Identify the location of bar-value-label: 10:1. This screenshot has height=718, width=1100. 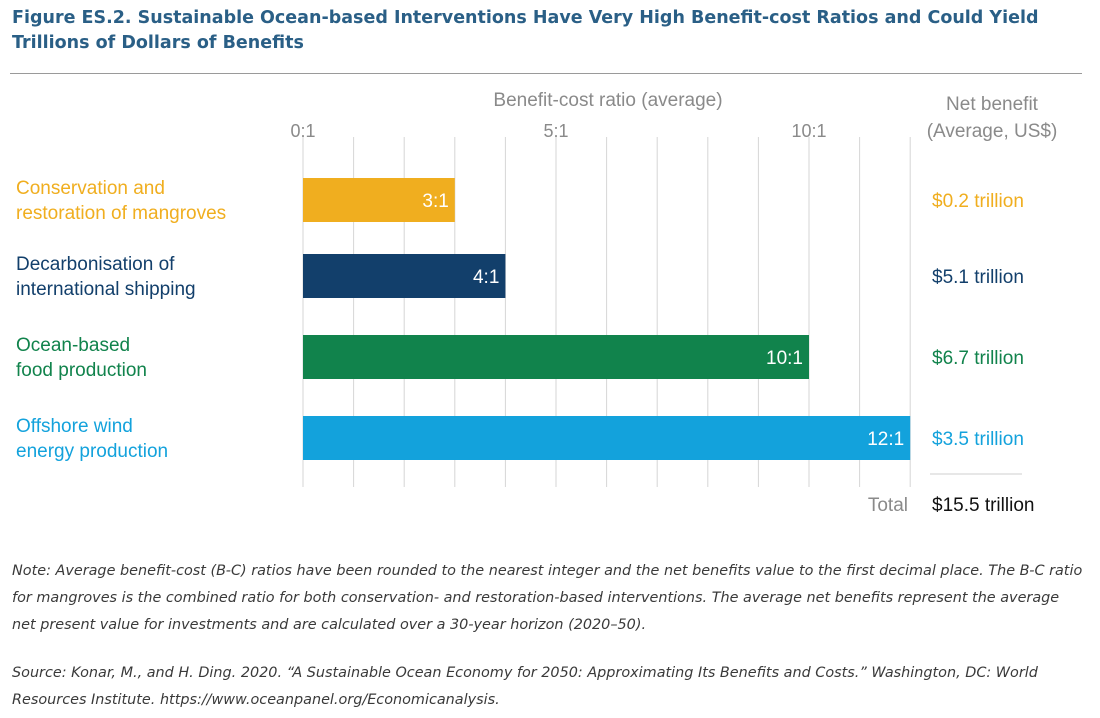
(784, 358).